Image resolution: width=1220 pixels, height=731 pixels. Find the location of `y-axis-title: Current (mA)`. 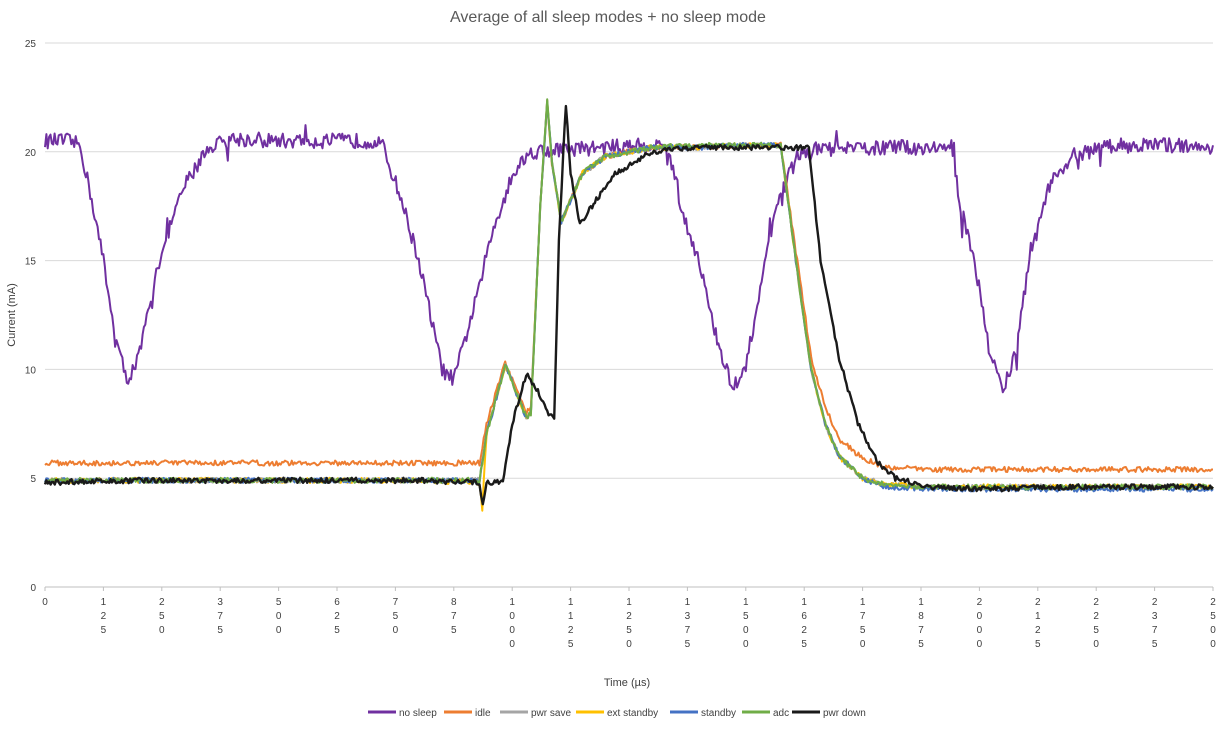

y-axis-title: Current (mA) is located at coordinates (12, 315).